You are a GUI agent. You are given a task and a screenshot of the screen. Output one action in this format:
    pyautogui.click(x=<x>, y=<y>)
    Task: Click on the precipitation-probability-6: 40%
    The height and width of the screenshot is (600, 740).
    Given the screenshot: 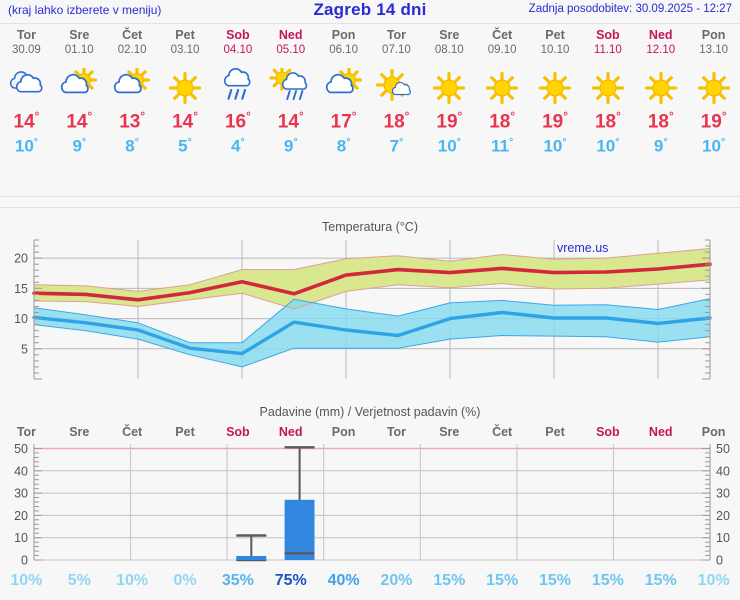 What is the action you would take?
    pyautogui.click(x=343, y=580)
    